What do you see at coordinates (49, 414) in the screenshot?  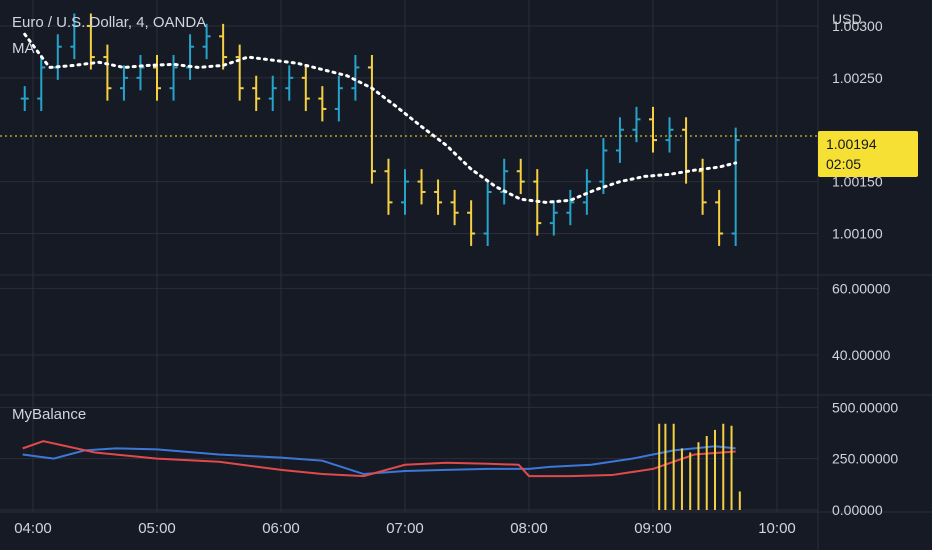 I see `balance-legend-label: MyBalance` at bounding box center [49, 414].